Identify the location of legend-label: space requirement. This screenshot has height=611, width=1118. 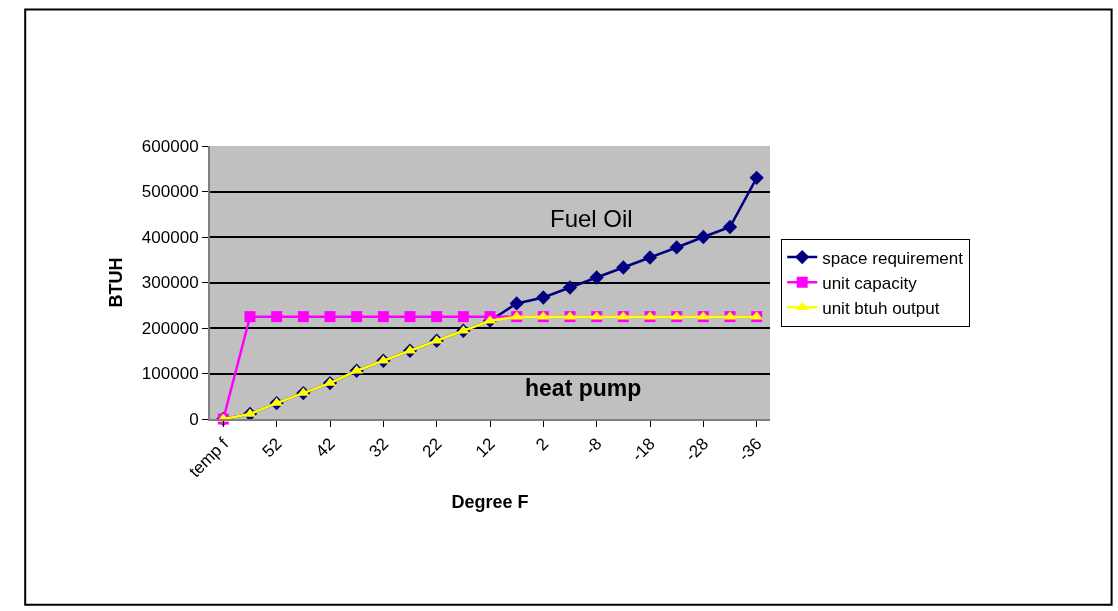
(893, 258).